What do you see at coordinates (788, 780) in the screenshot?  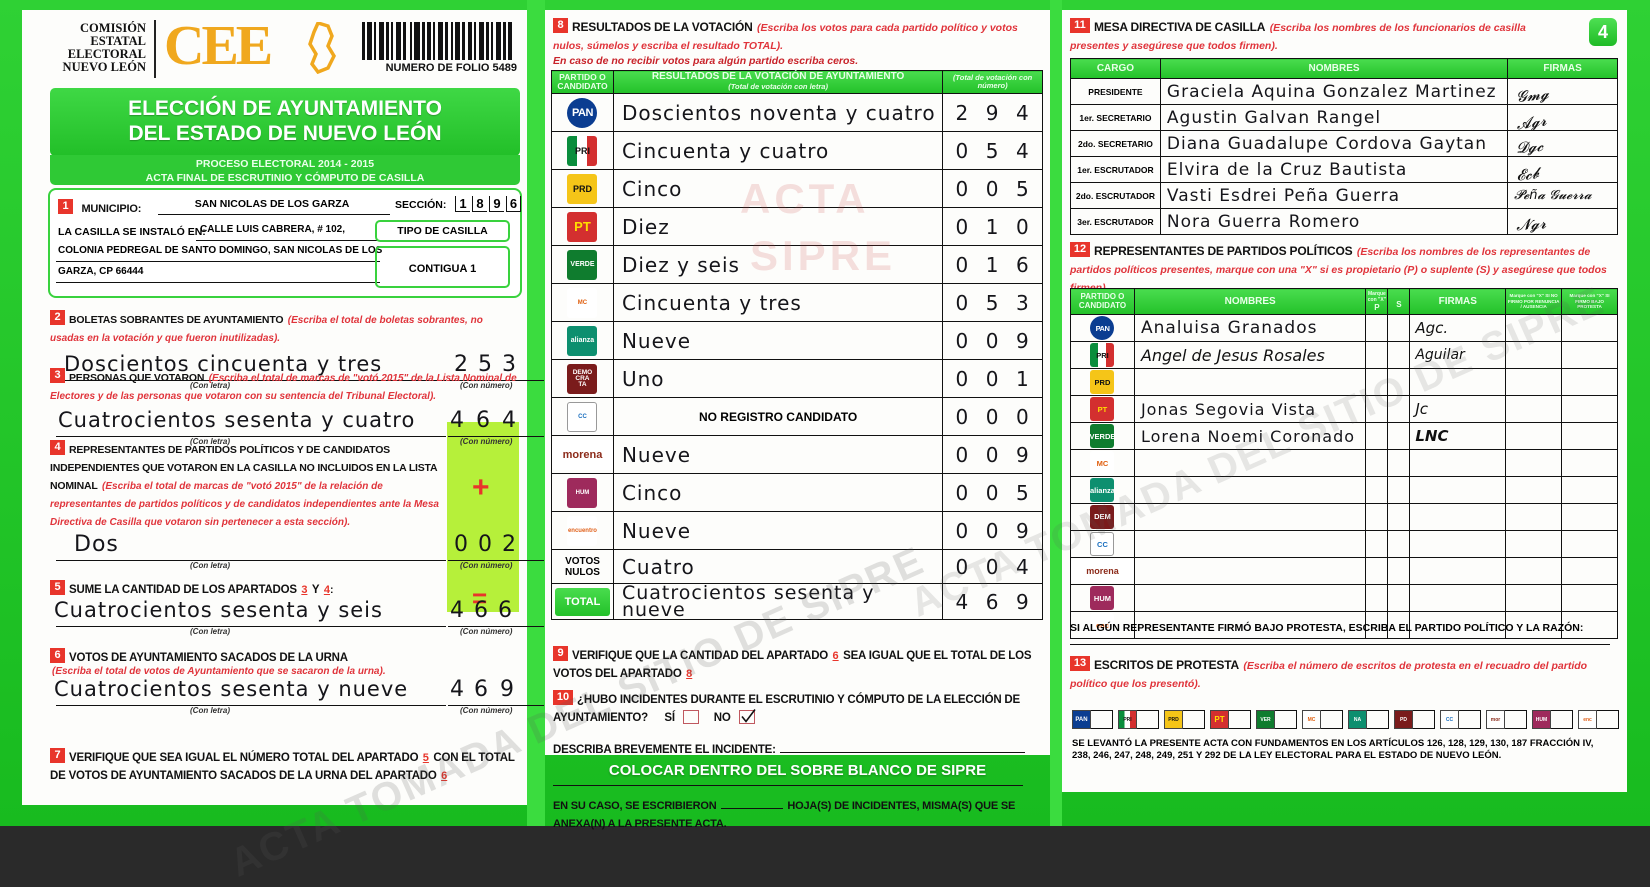 I see `describe-incident-line2` at bounding box center [788, 780].